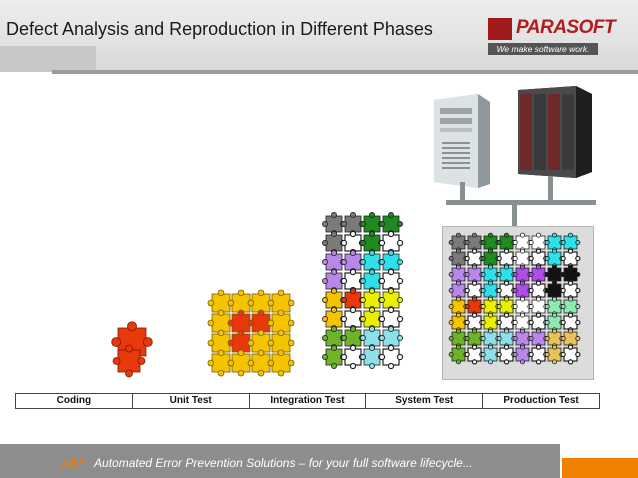  What do you see at coordinates (600, 451) in the screenshot?
I see `footer-gap` at bounding box center [600, 451].